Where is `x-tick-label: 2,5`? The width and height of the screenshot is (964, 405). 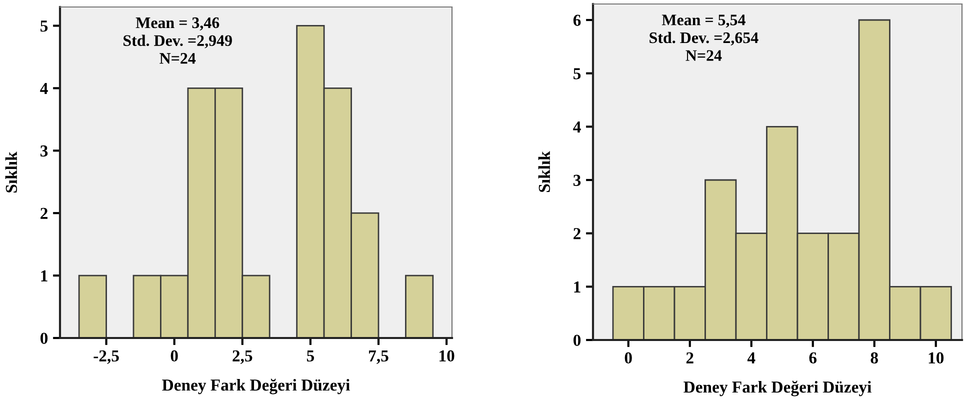
x-tick-label: 2,5 is located at coordinates (242, 357).